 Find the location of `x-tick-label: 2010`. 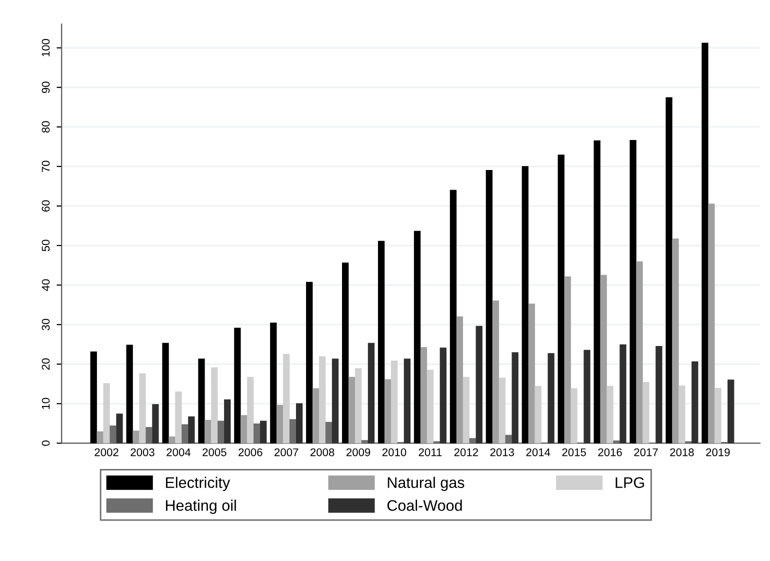

x-tick-label: 2010 is located at coordinates (394, 452).